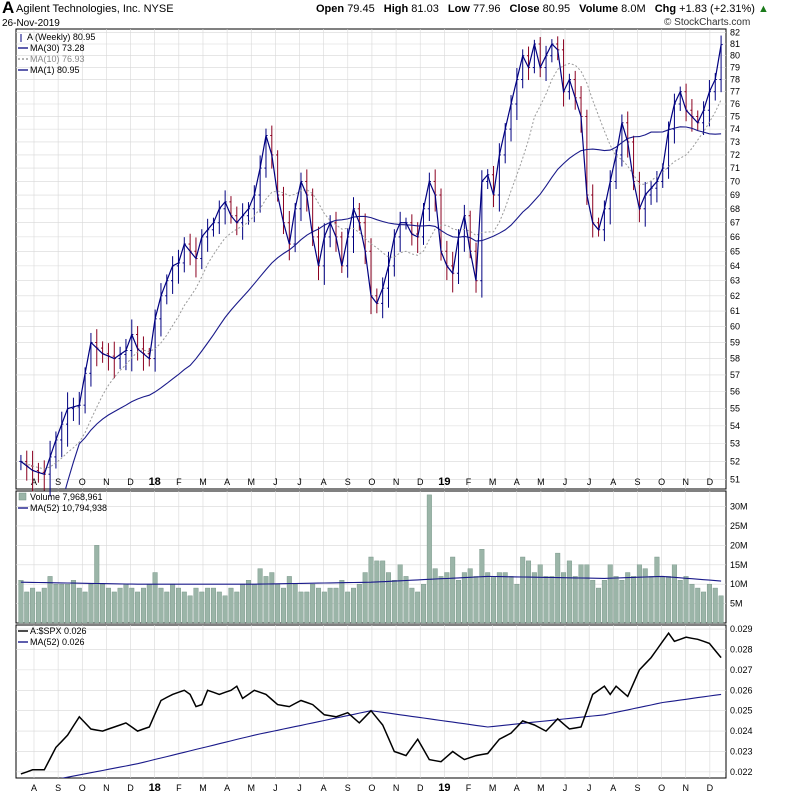  What do you see at coordinates (541, 788) in the screenshot?
I see `ratio-month-label: M` at bounding box center [541, 788].